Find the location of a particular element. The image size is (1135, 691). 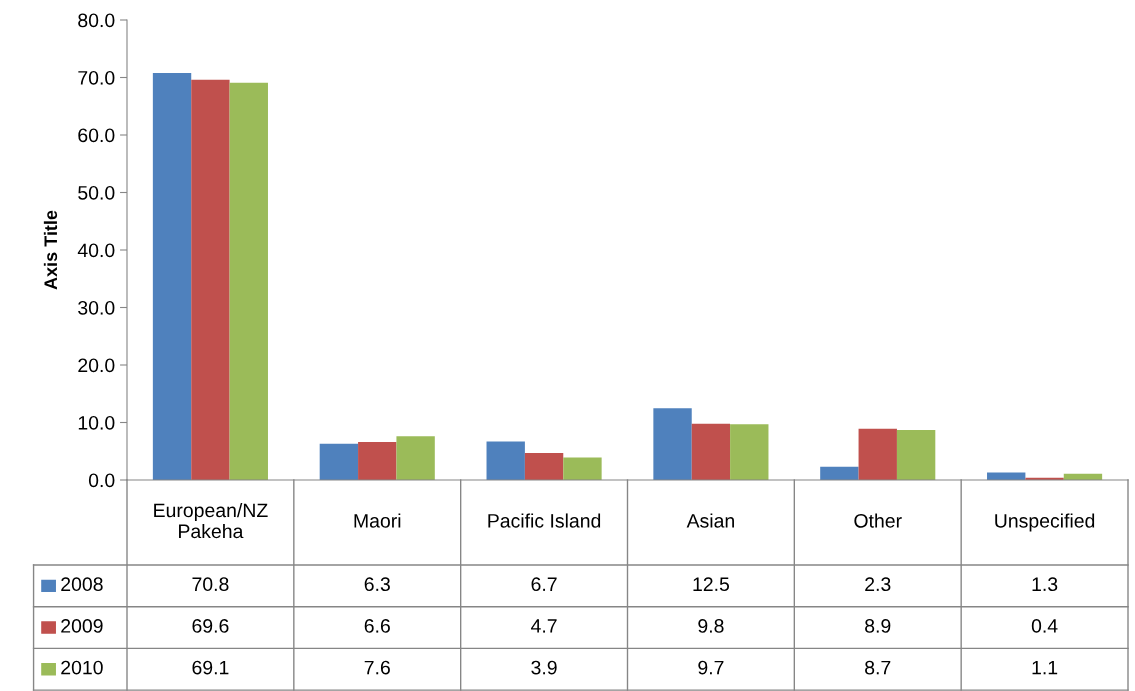

data-label: 6.6 is located at coordinates (377, 626).